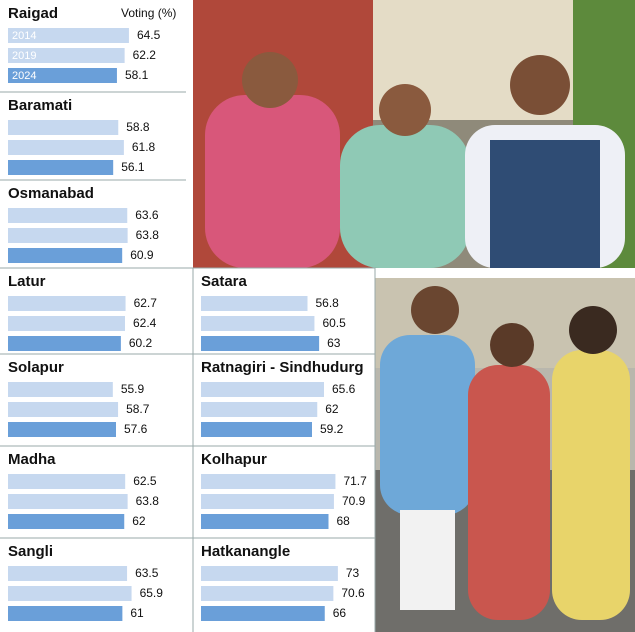 This screenshot has width=635, height=632. I want to click on value-label: 65.6, so click(344, 389).